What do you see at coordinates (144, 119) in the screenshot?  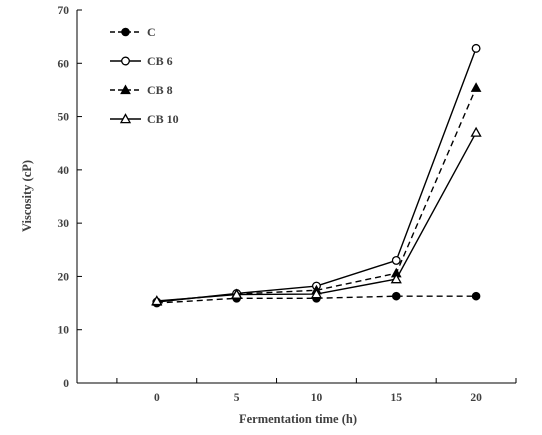 I see `legend-item: CB 10` at bounding box center [144, 119].